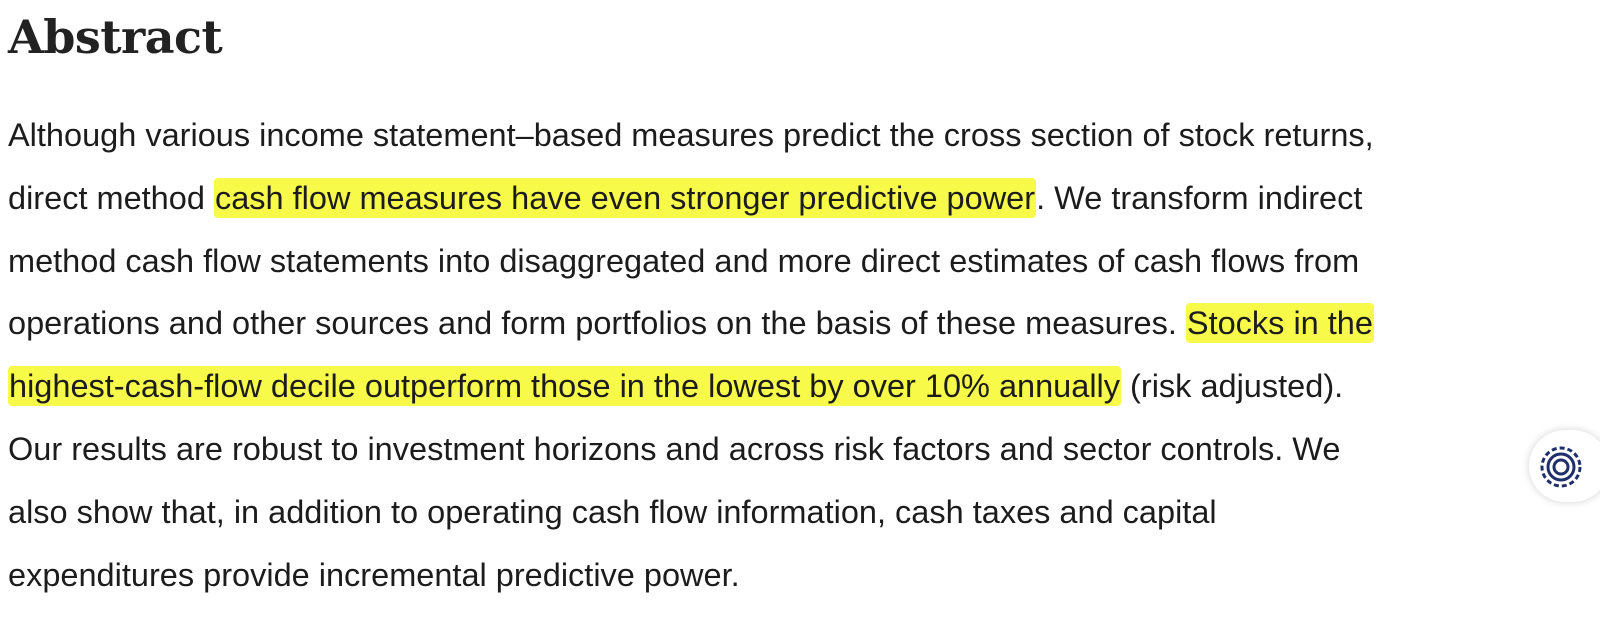  Describe the element at coordinates (115, 37) in the screenshot. I see `abstract-heading: Abstract` at that location.